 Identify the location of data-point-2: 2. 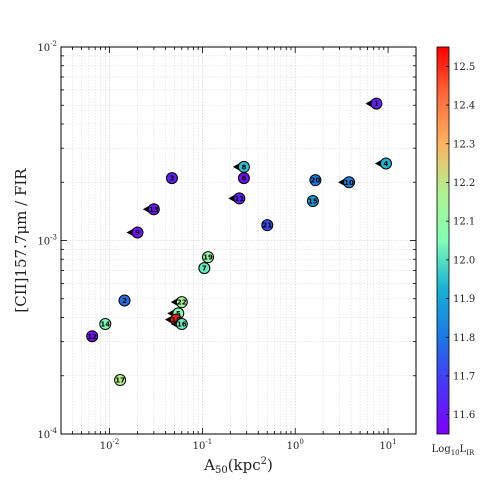
(124, 300).